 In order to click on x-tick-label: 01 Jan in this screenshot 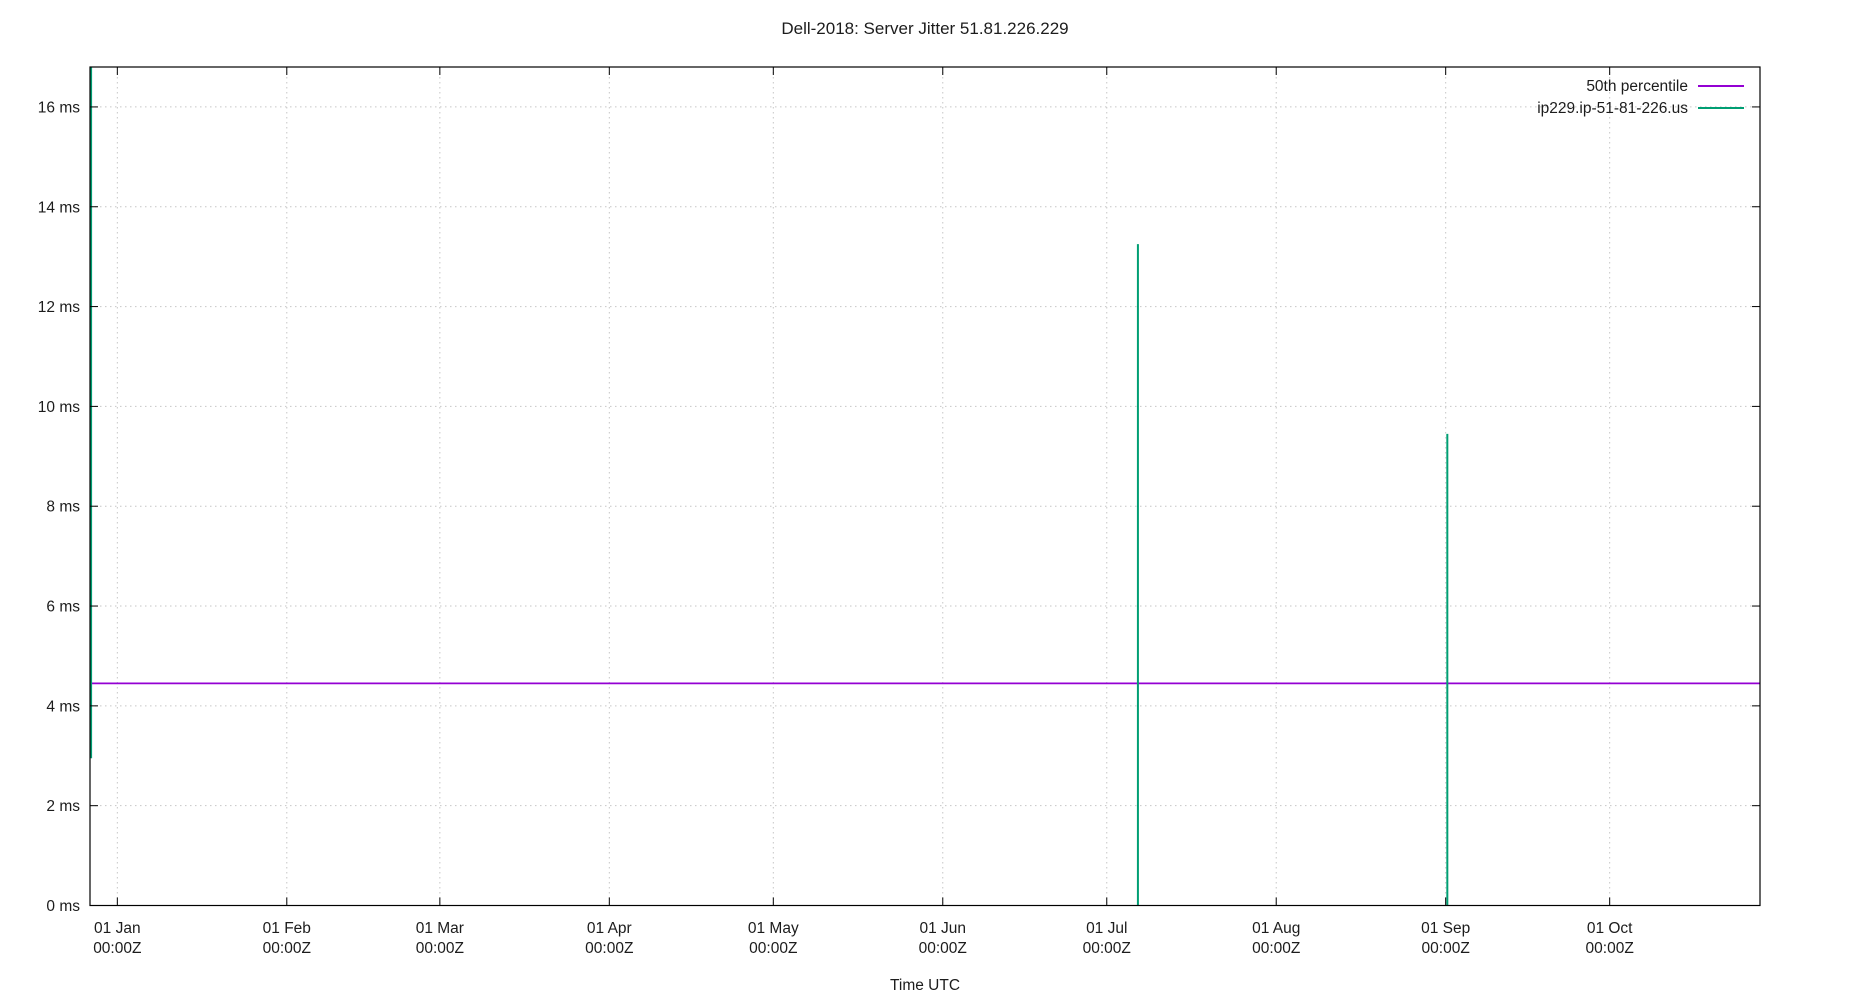, I will do `click(117, 928)`.